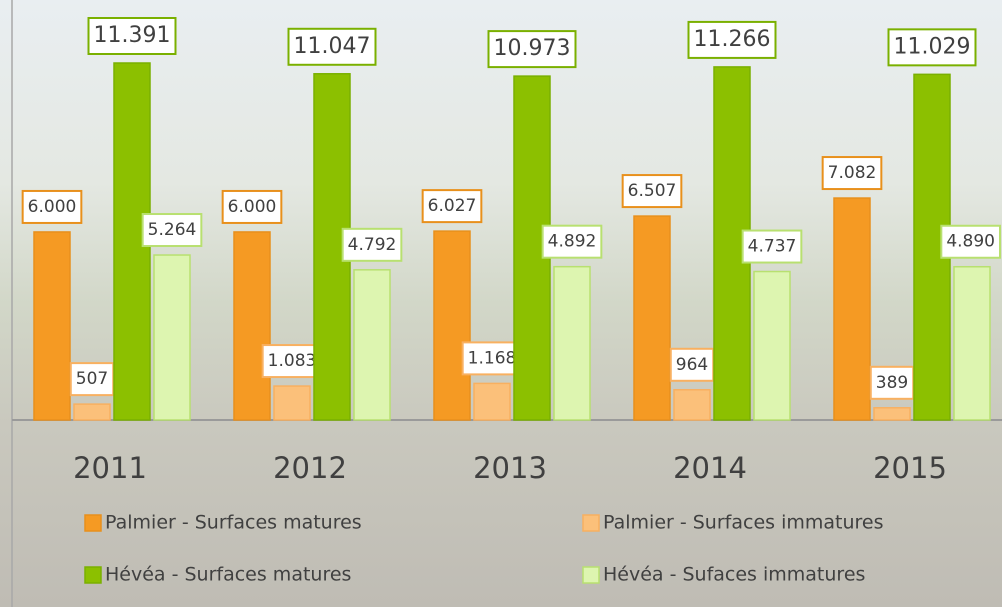  Describe the element at coordinates (734, 575) in the screenshot. I see `legend-label: Hévéa - Sufaces immatures` at that location.